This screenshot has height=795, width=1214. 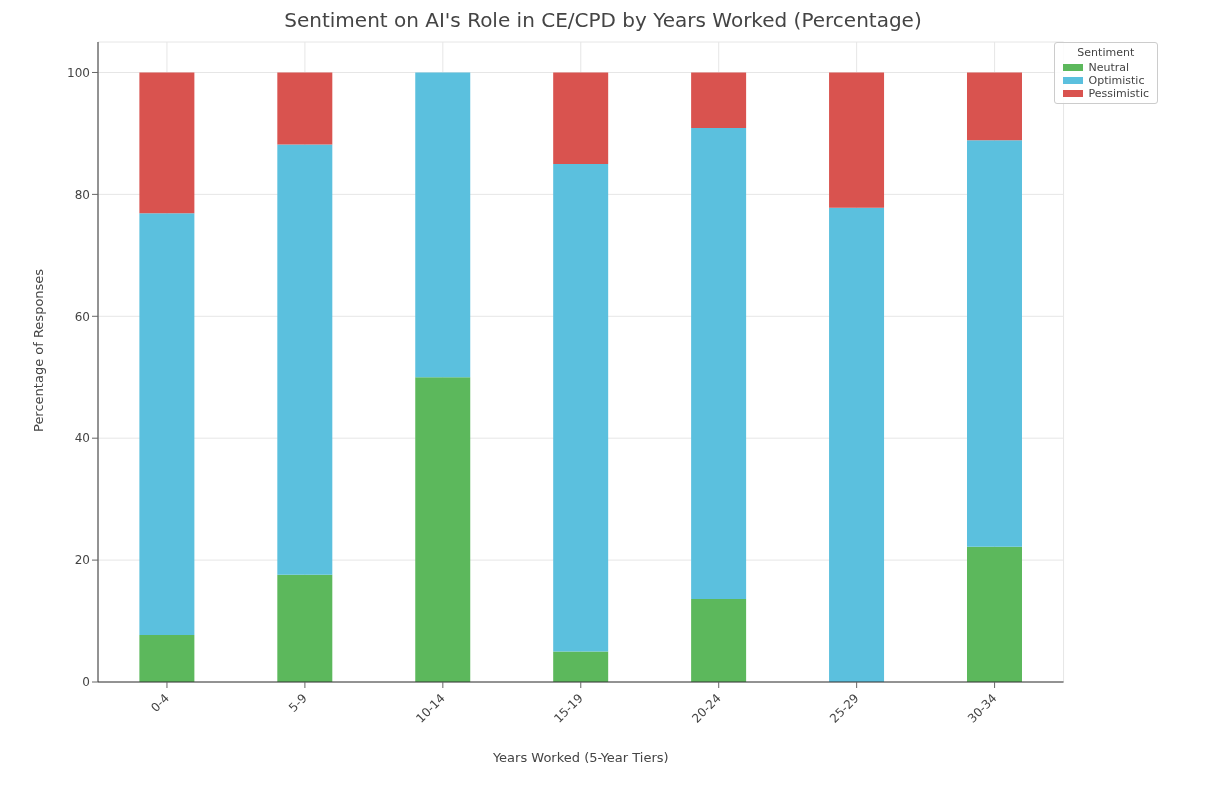 I want to click on y-tick-label: 80, so click(x=82, y=194).